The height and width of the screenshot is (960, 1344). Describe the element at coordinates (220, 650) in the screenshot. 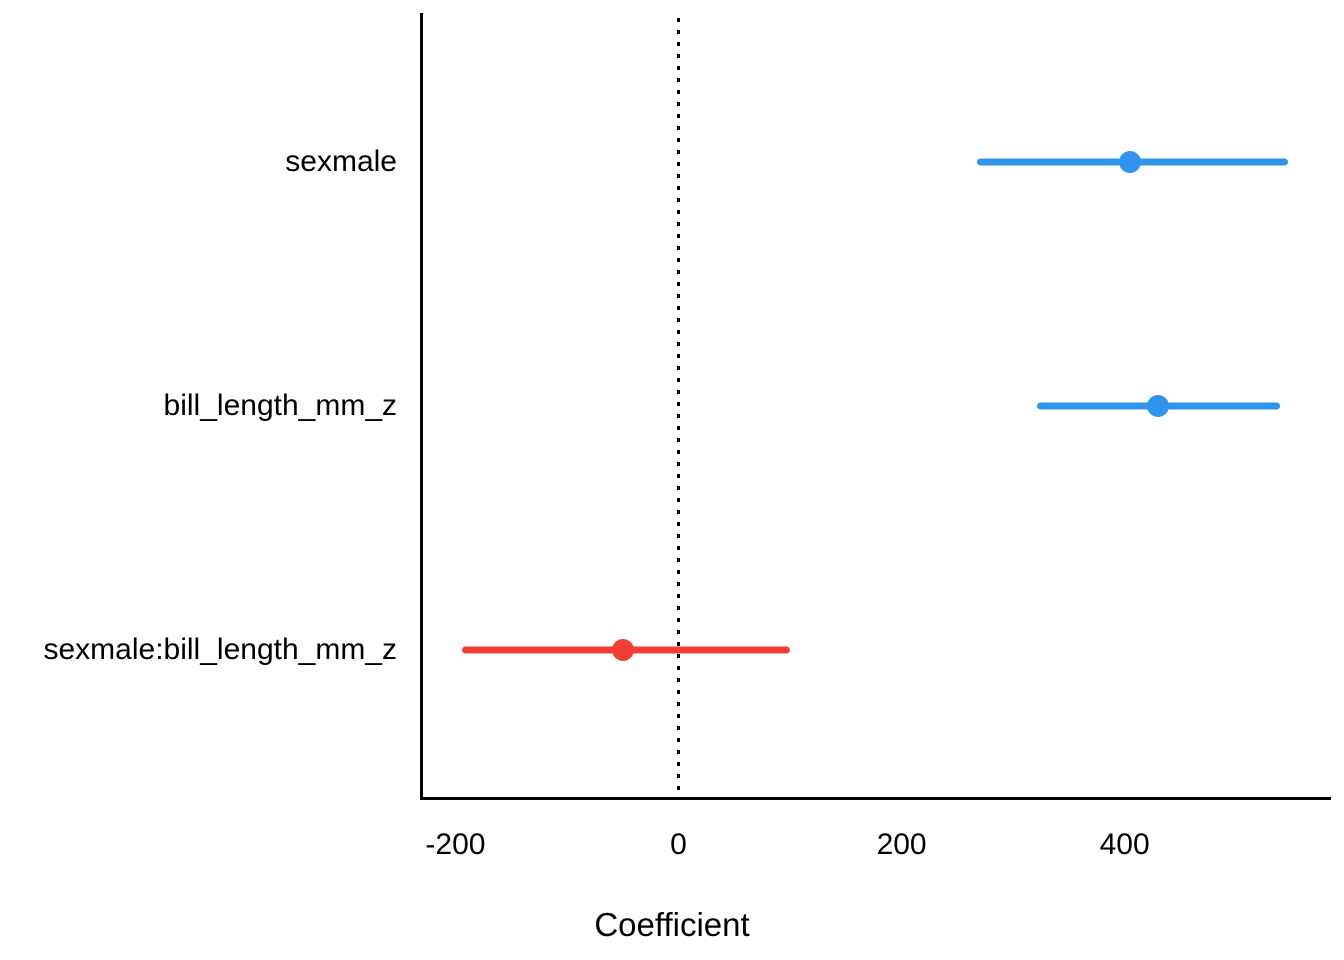

I see `category-label: sexmale:bill_length_mm_z` at that location.